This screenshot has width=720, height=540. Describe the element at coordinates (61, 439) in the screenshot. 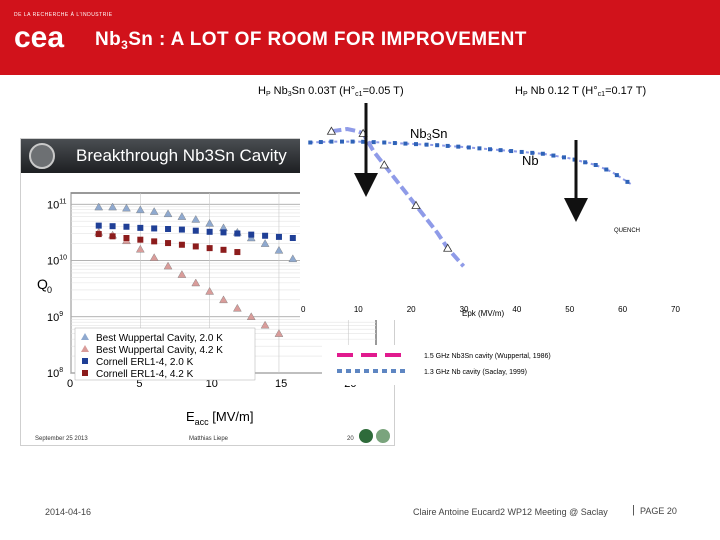

I see `embedded-footer-date: September 25 2013` at that location.